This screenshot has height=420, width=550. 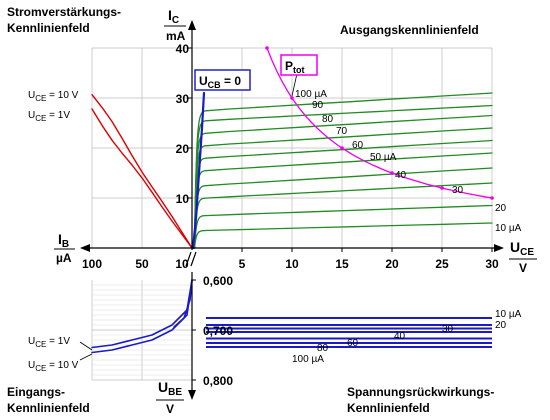 What do you see at coordinates (442, 264) in the screenshot?
I see `uce-tick-label: 25` at bounding box center [442, 264].